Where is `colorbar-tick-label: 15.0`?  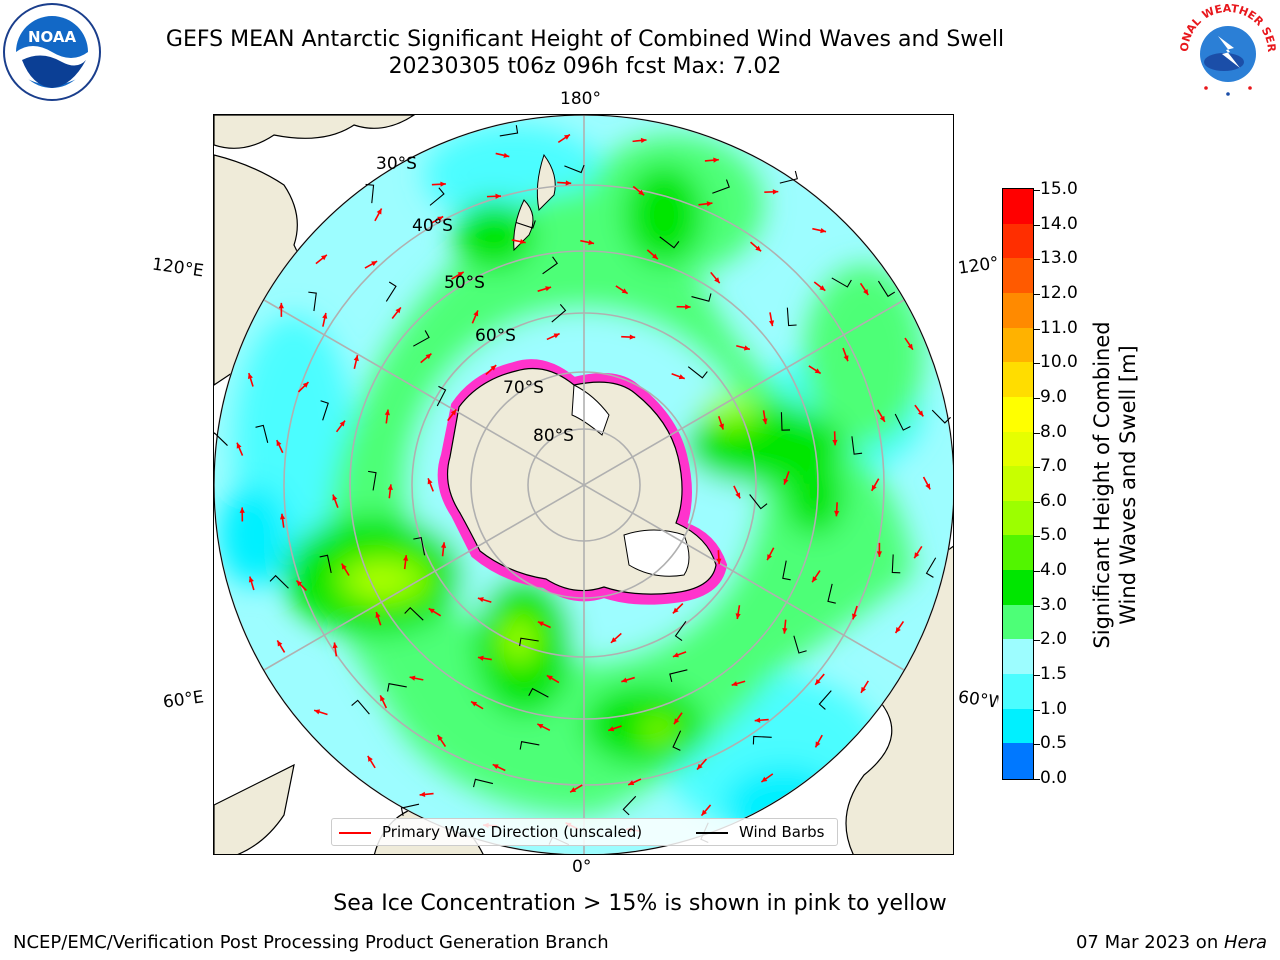 colorbar-tick-label: 15.0 is located at coordinates (1059, 189).